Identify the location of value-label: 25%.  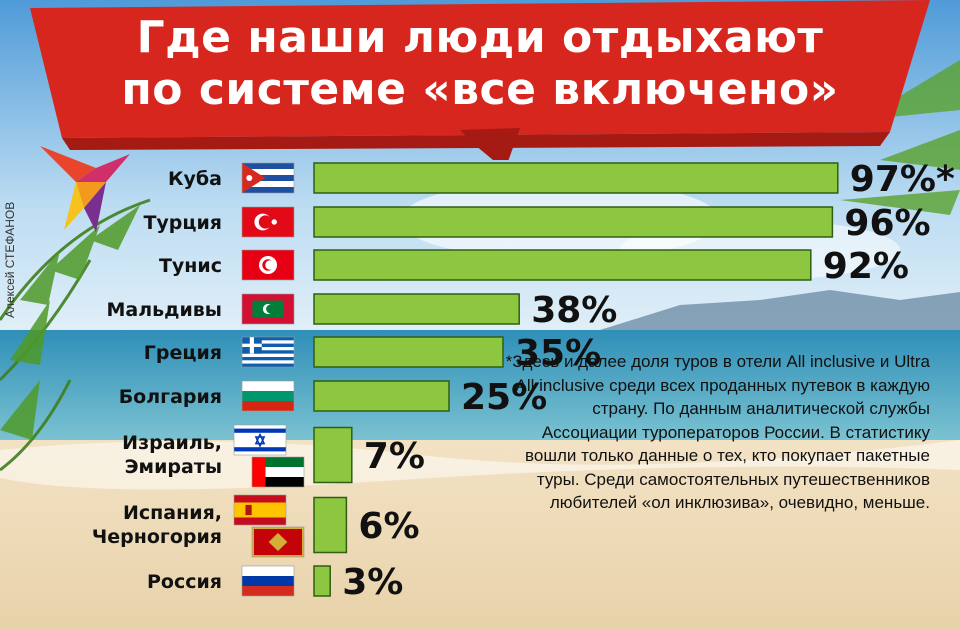
(504, 397).